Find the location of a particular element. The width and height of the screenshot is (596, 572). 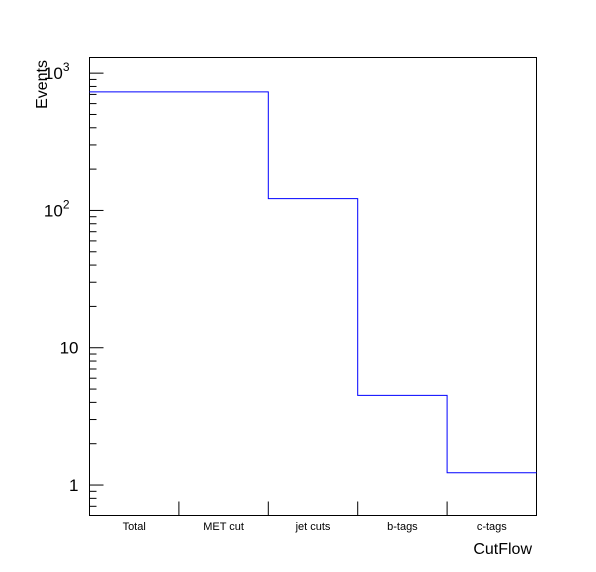

y-tick-label: 1 is located at coordinates (73, 485).